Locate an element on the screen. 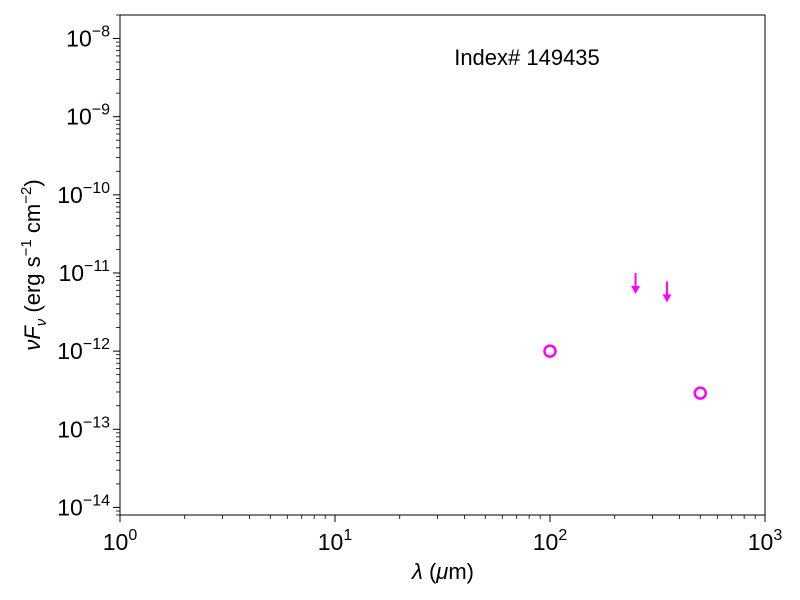 The width and height of the screenshot is (800, 600). y-tick-label: 10⁻¹¹ is located at coordinates (84, 272).